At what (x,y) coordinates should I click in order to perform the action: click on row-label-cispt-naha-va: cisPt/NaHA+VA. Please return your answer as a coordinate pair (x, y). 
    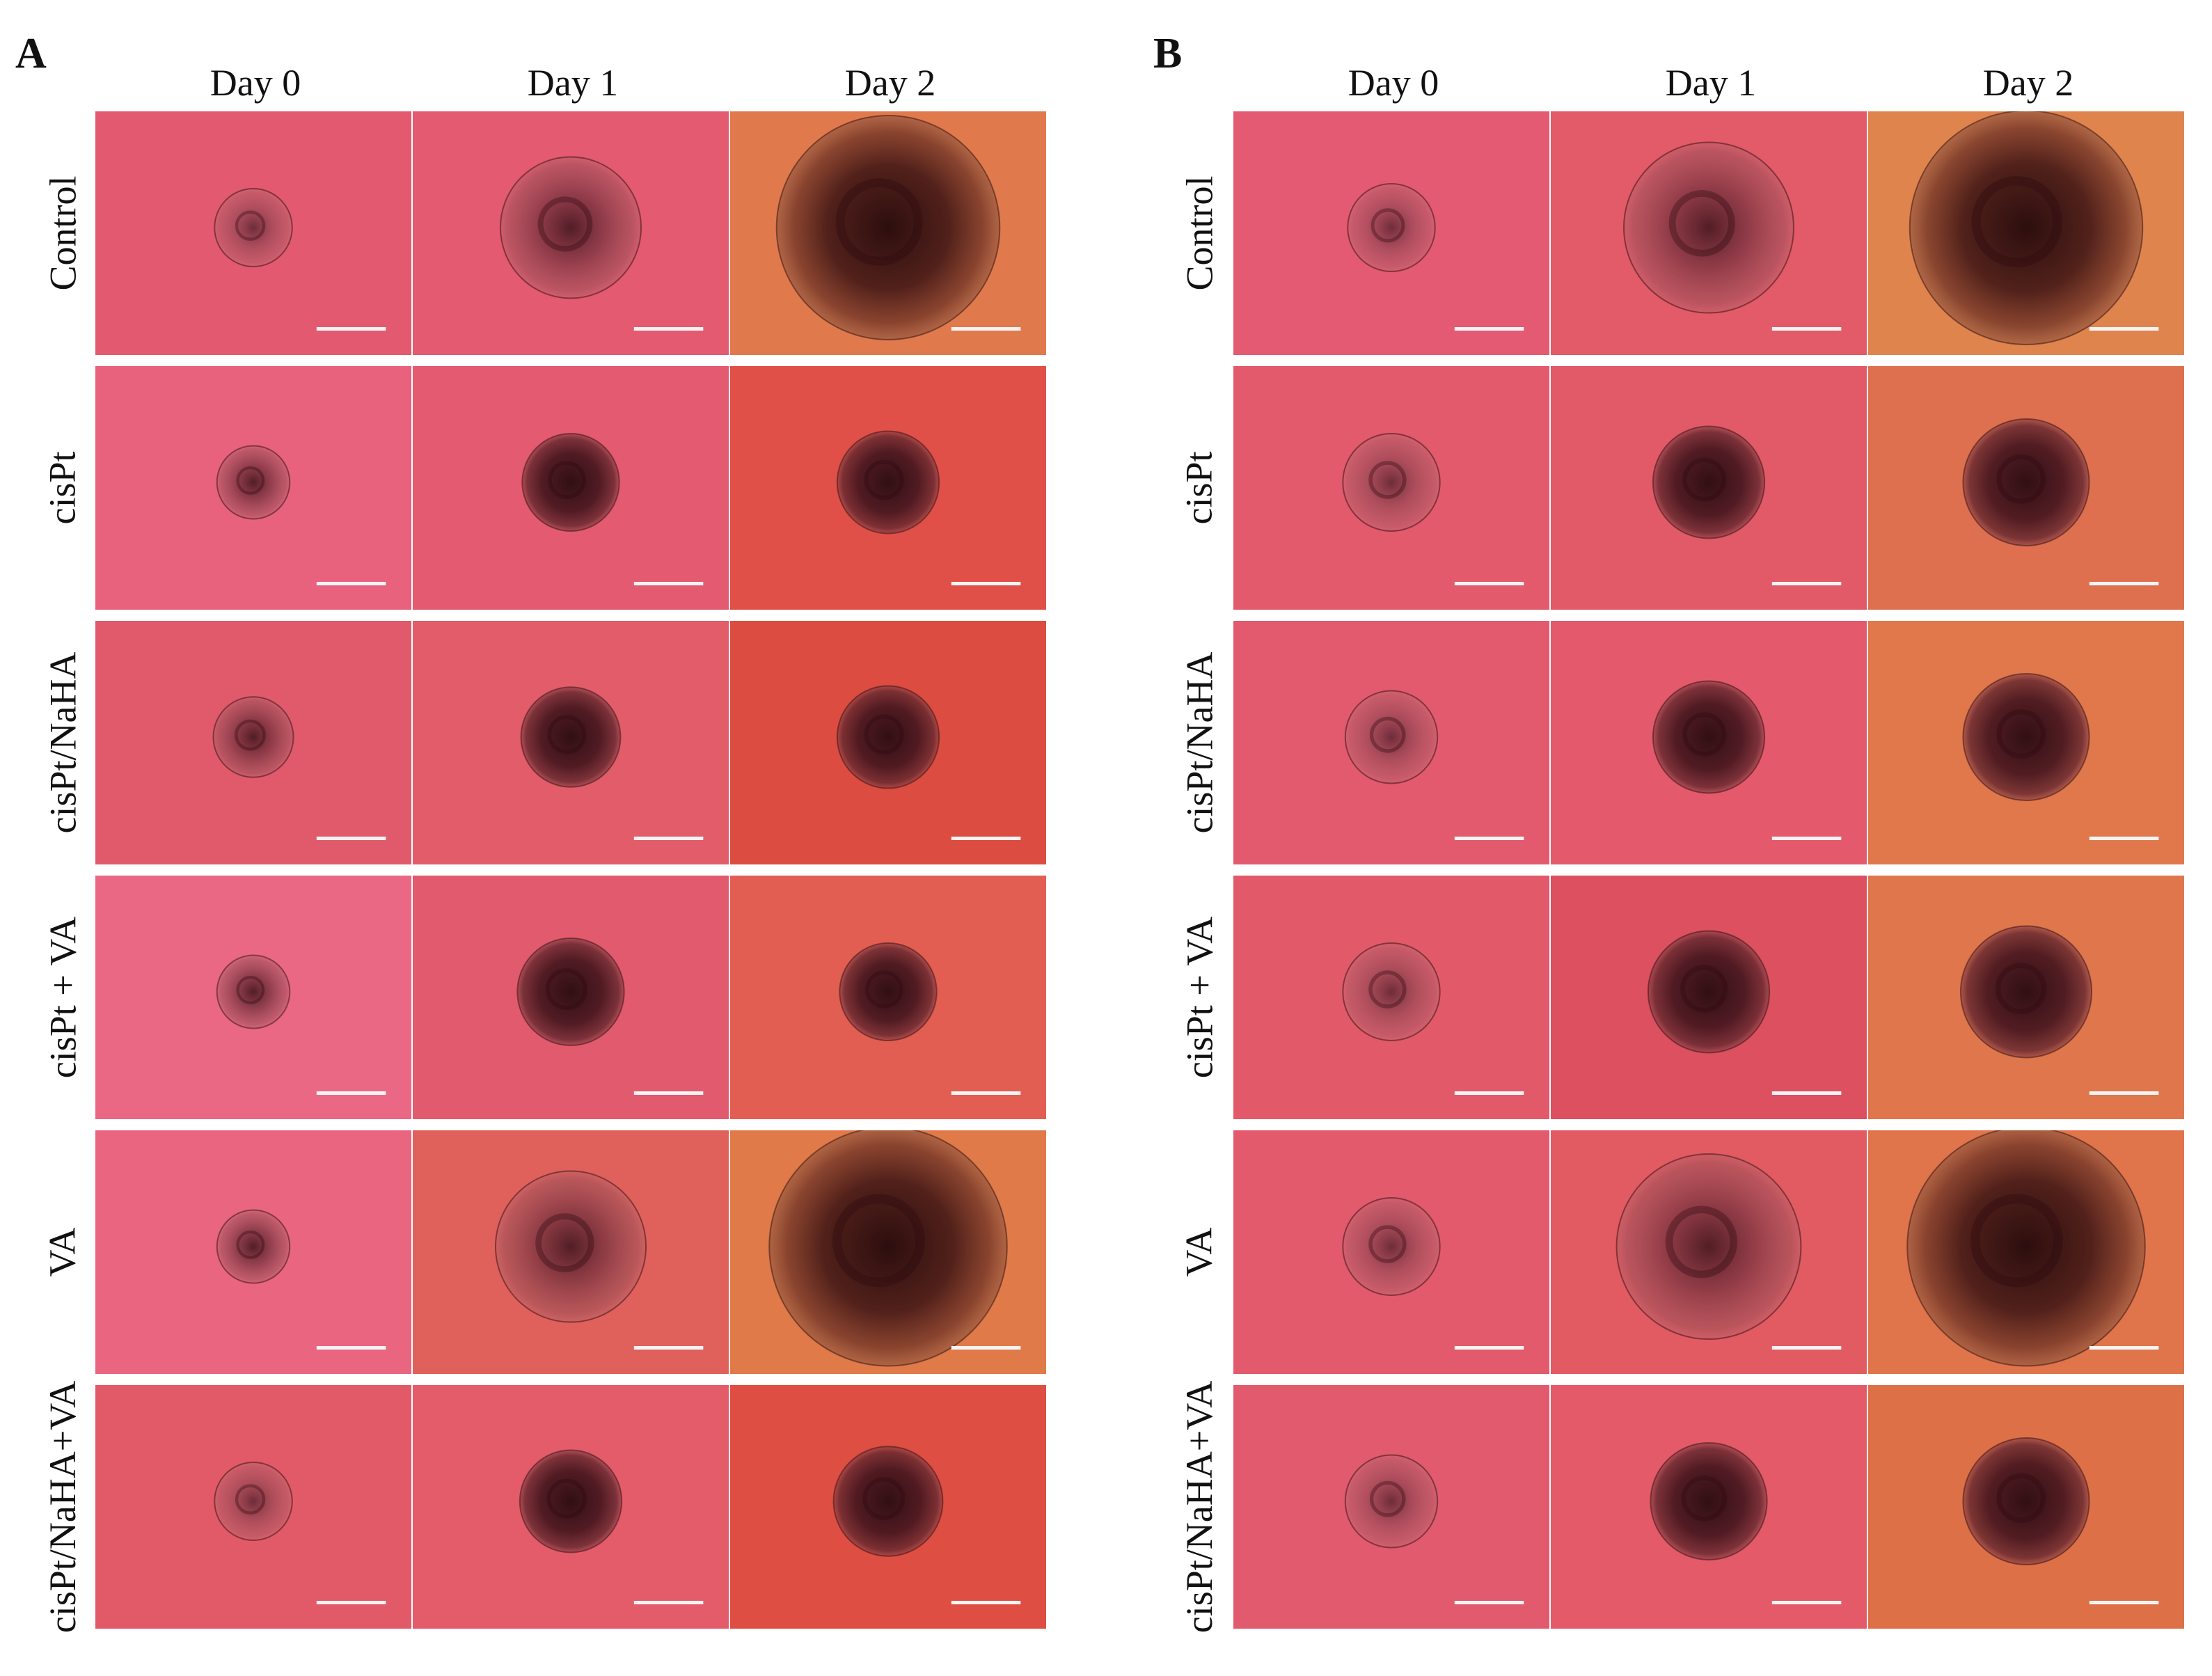
    Looking at the image, I should click on (1199, 1507).